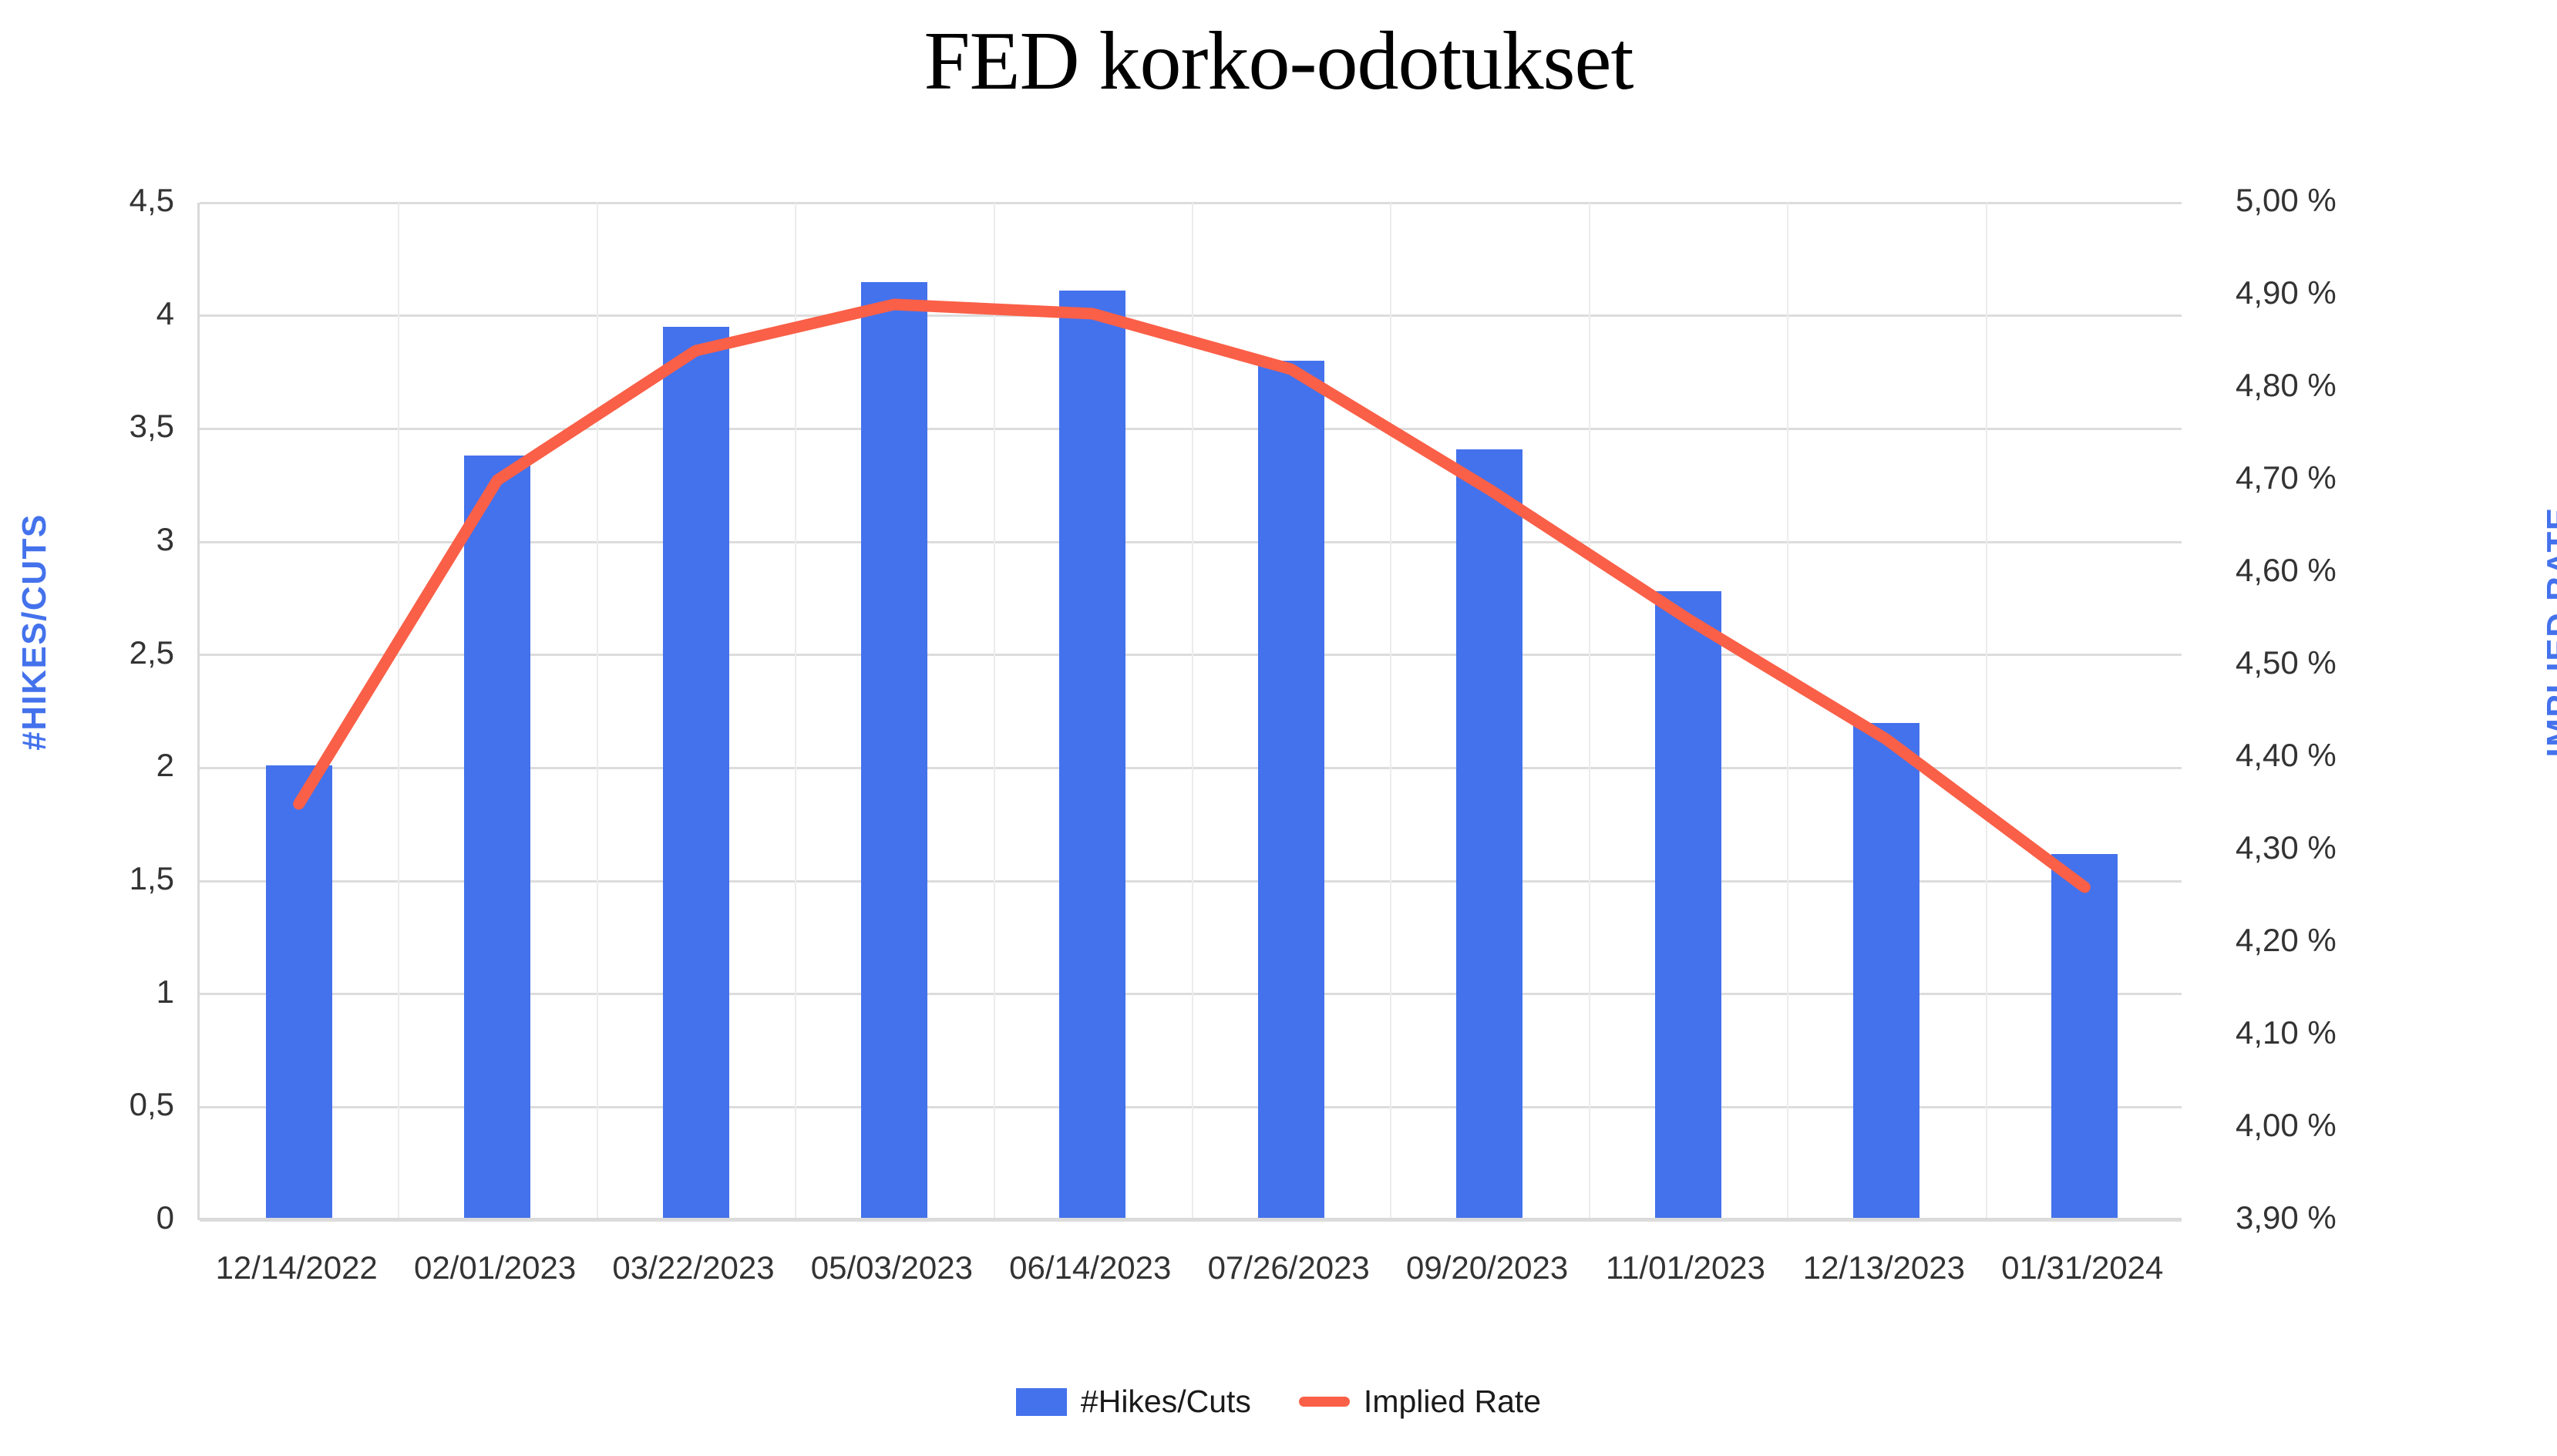  What do you see at coordinates (1090, 1267) in the screenshot?
I see `x-axis-tick-label: 06/14/2023` at bounding box center [1090, 1267].